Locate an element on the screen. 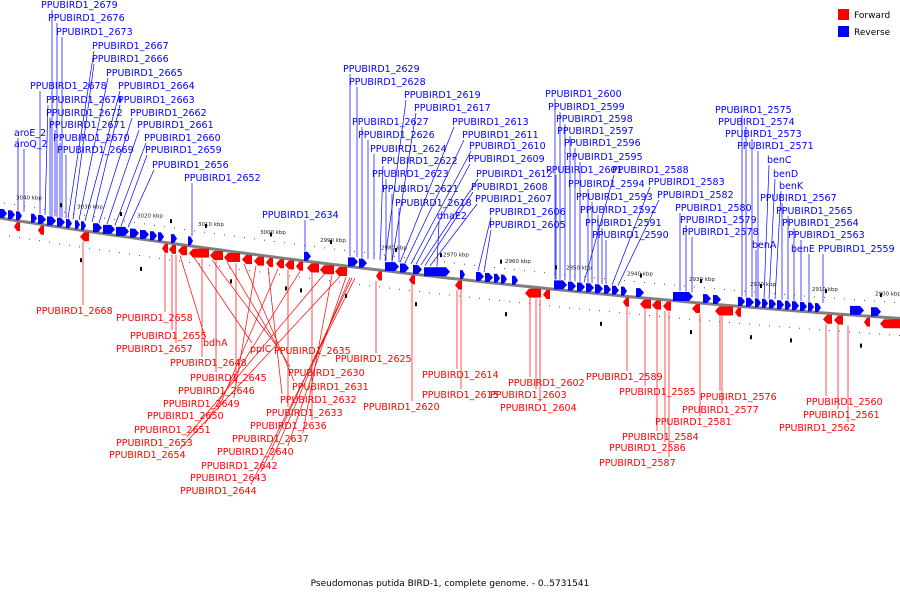  gene-label-ppubird1-2648: PPUBIRD1_2648 is located at coordinates (208, 363).